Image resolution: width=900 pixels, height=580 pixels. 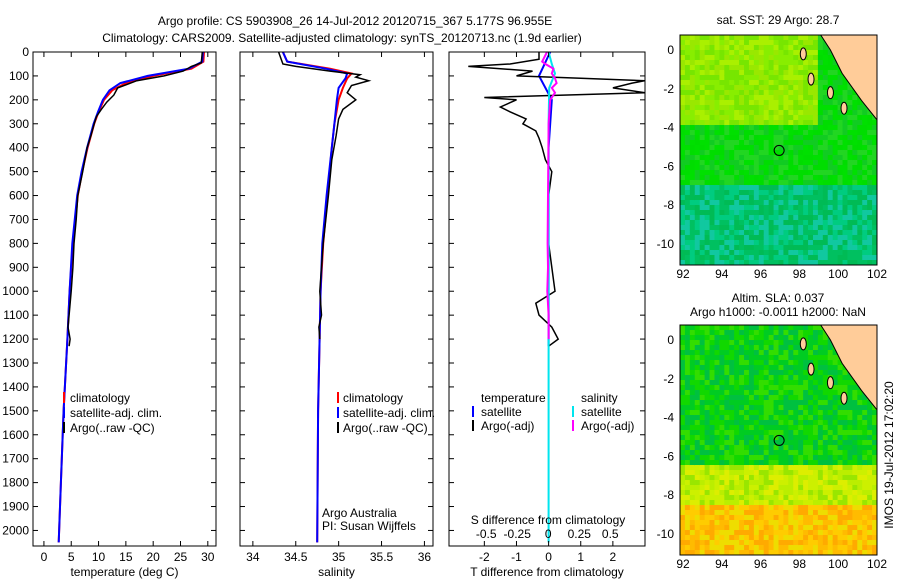 What do you see at coordinates (15, 435) in the screenshot?
I see `y-tick-label: 1600` at bounding box center [15, 435].